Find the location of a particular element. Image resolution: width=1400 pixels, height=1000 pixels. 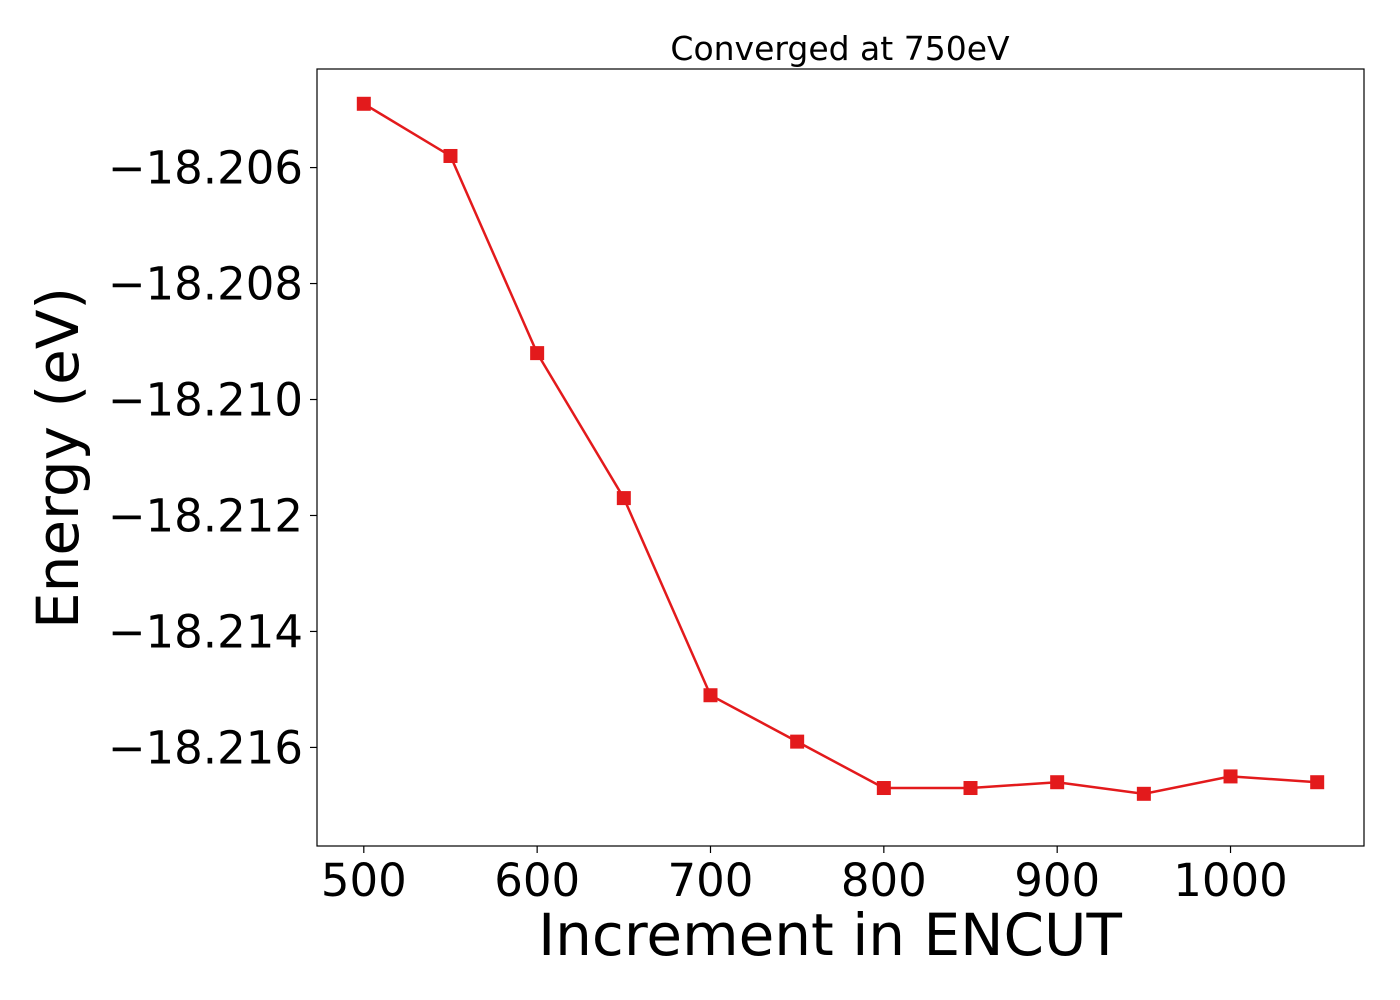

x-tick-label: 1000 is located at coordinates (1230, 880).